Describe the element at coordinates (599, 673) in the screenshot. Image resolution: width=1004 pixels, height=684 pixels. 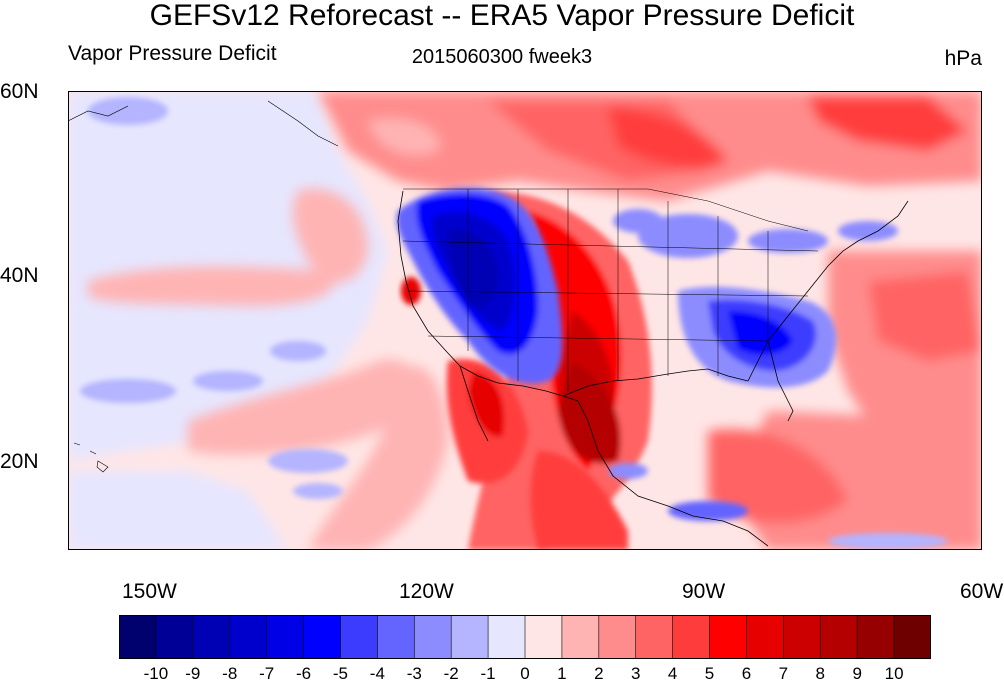
I see `colorbar-tick-label: 2` at that location.